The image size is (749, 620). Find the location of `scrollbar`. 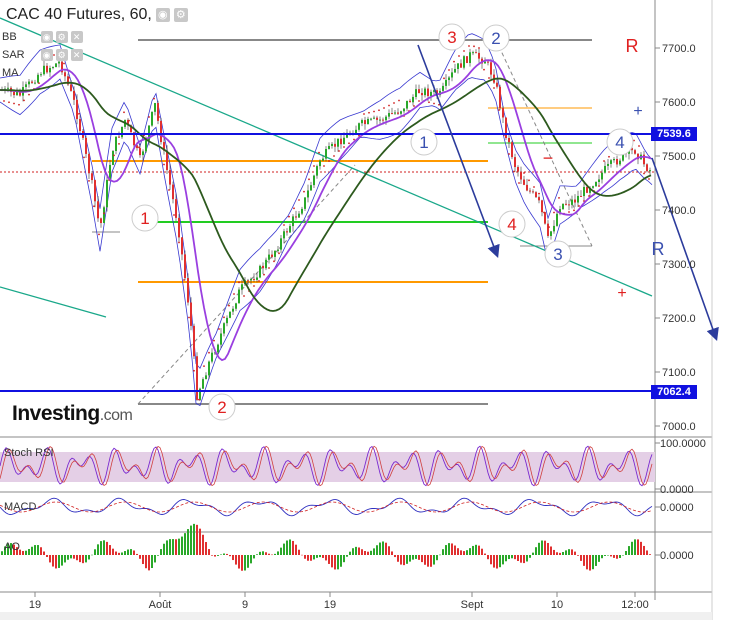

scrollbar is located at coordinates (356, 616).